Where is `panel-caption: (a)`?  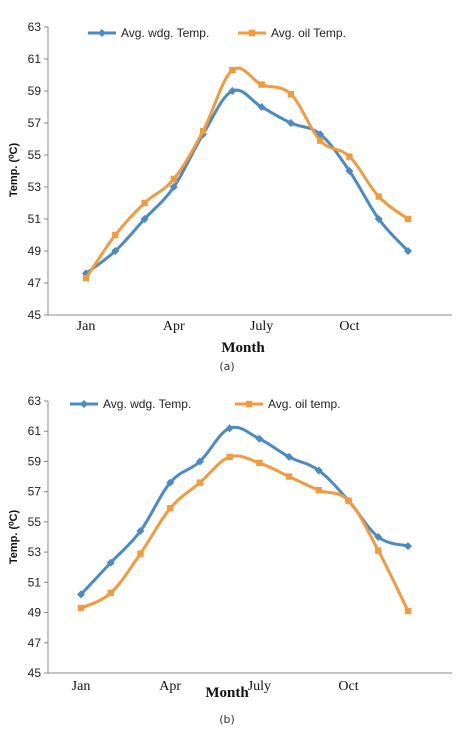 panel-caption: (a) is located at coordinates (226, 366).